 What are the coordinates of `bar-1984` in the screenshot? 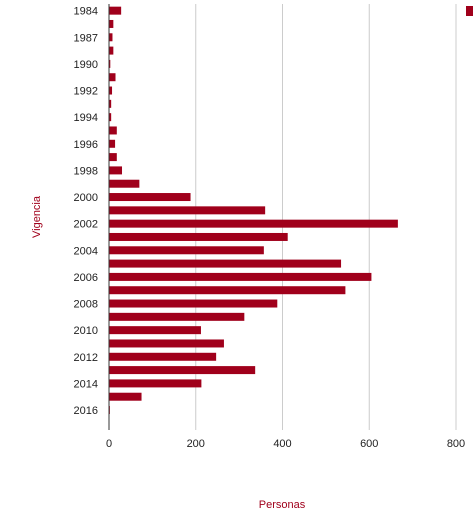 It's located at (115, 10).